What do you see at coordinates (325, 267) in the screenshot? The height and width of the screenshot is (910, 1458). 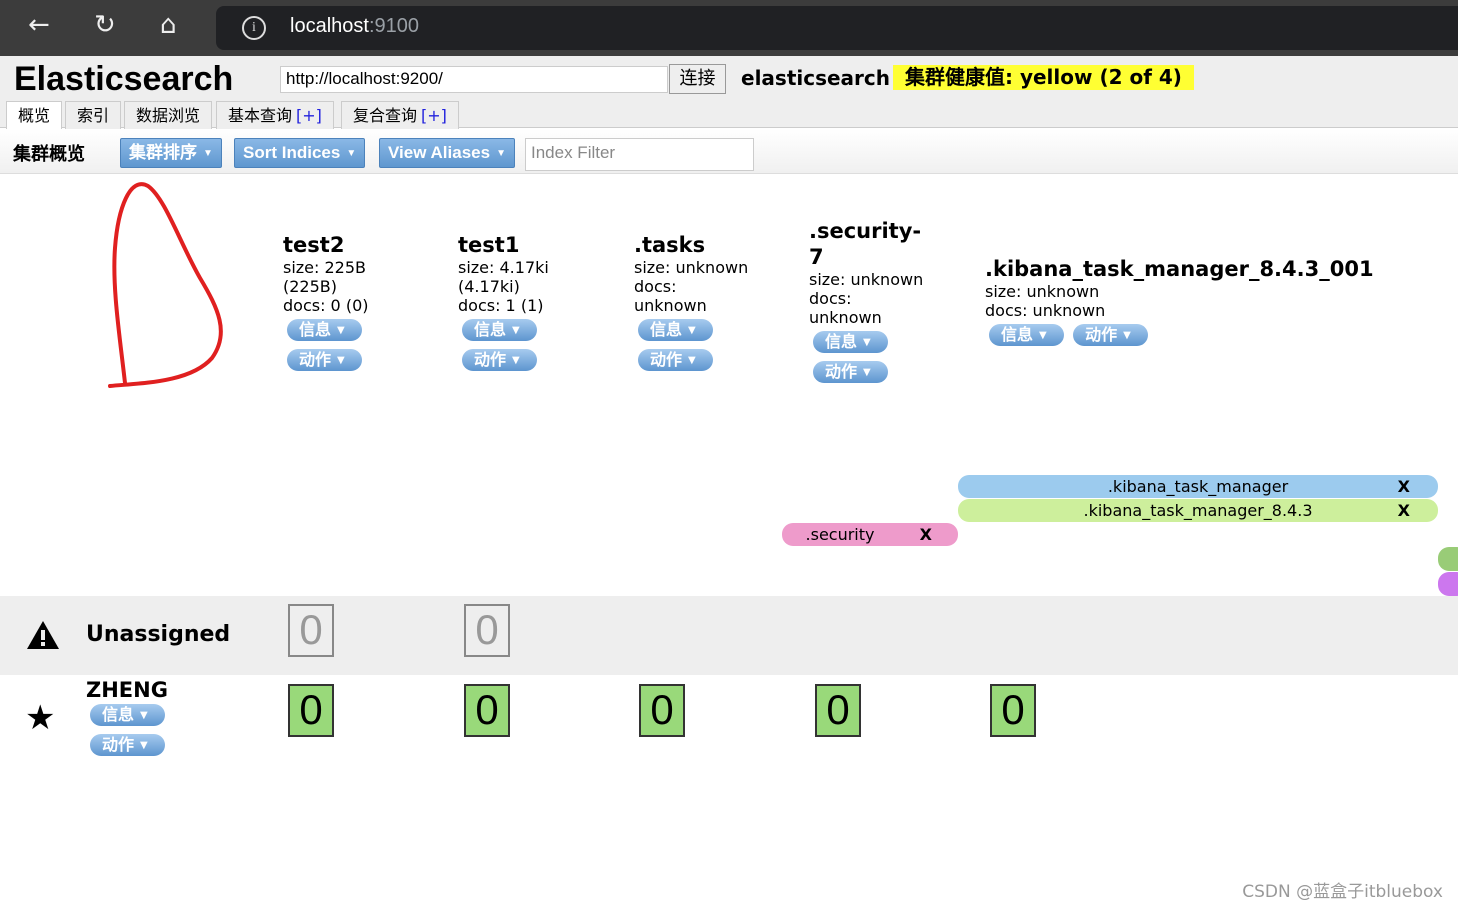 I see `index-stat: size: 225B` at bounding box center [325, 267].